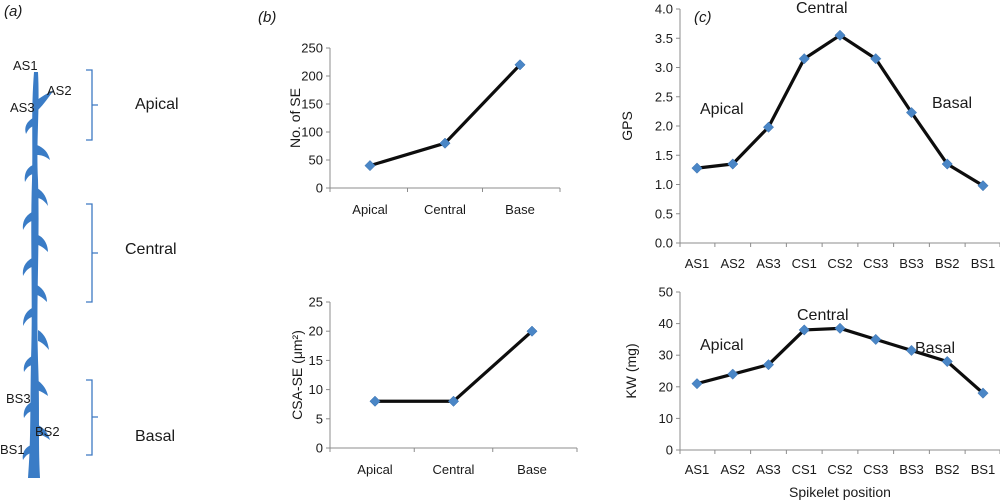 This screenshot has height=503, width=1000. I want to click on y-tick-label: 40, so click(666, 323).